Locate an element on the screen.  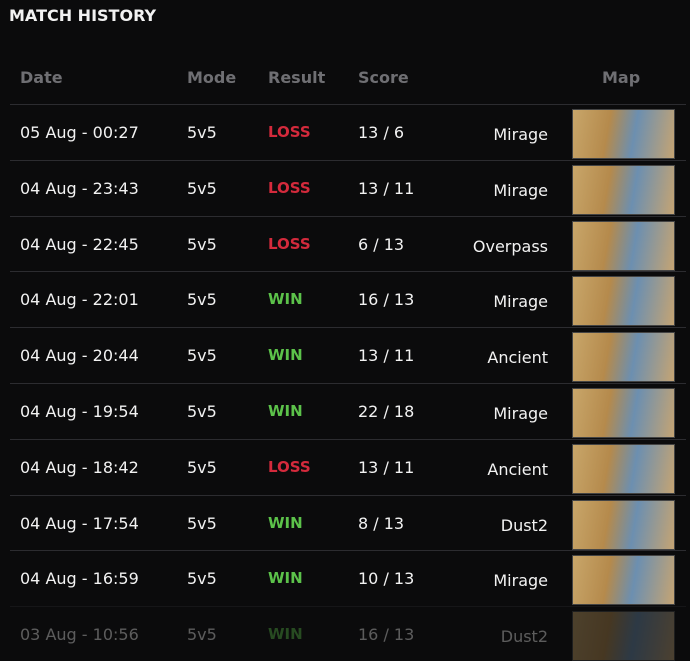
match-row: 04 Aug - 16:59 5v5 WIN 10 / 13 Mirage is located at coordinates (348, 578).